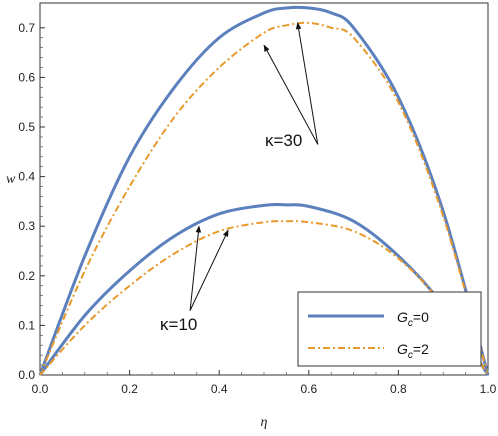  Describe the element at coordinates (398, 389) in the screenshot. I see `x-tick-label: 0.8` at that location.